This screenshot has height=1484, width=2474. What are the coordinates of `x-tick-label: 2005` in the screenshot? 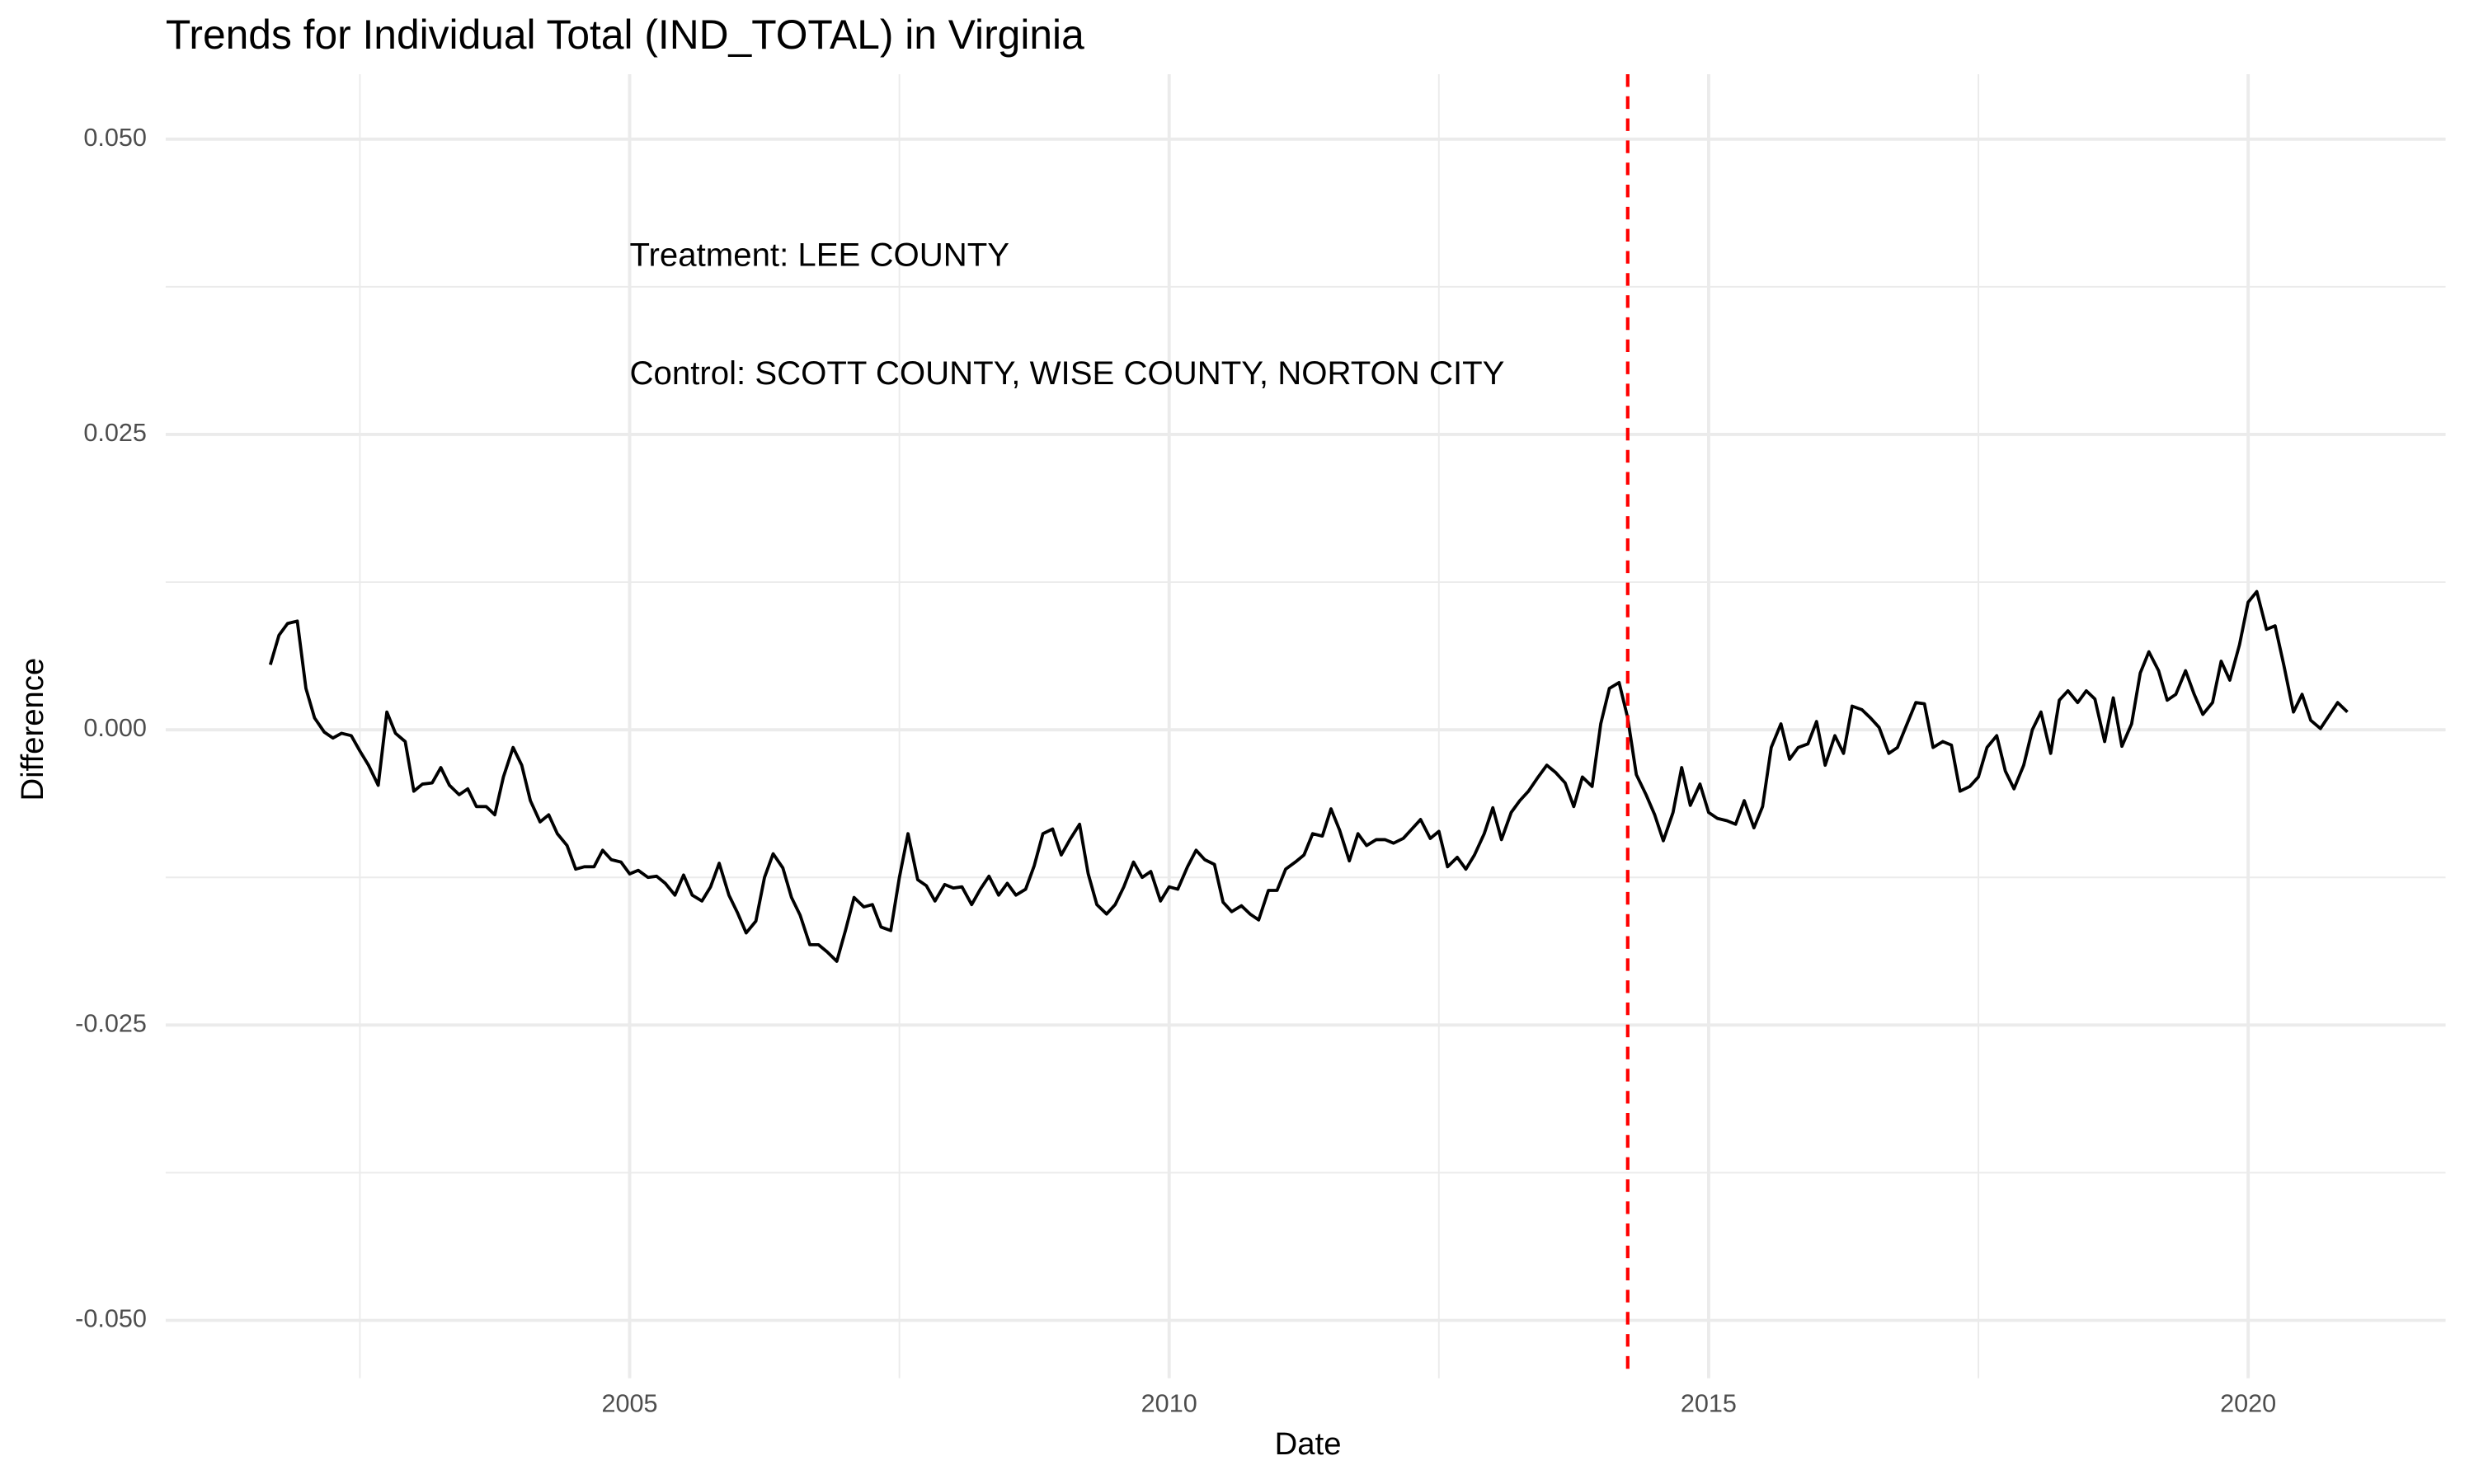 It's located at (629, 1403).